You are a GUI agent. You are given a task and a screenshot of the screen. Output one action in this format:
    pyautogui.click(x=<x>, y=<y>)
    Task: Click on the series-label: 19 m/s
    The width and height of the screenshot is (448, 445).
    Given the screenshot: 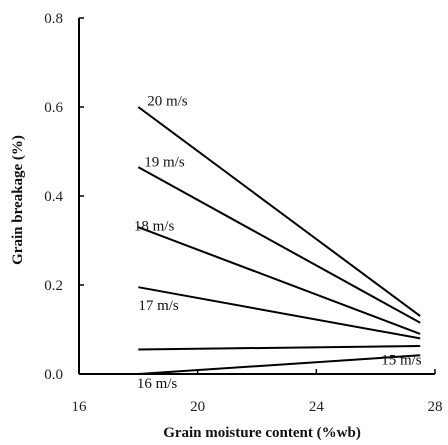 What is the action you would take?
    pyautogui.click(x=164, y=162)
    